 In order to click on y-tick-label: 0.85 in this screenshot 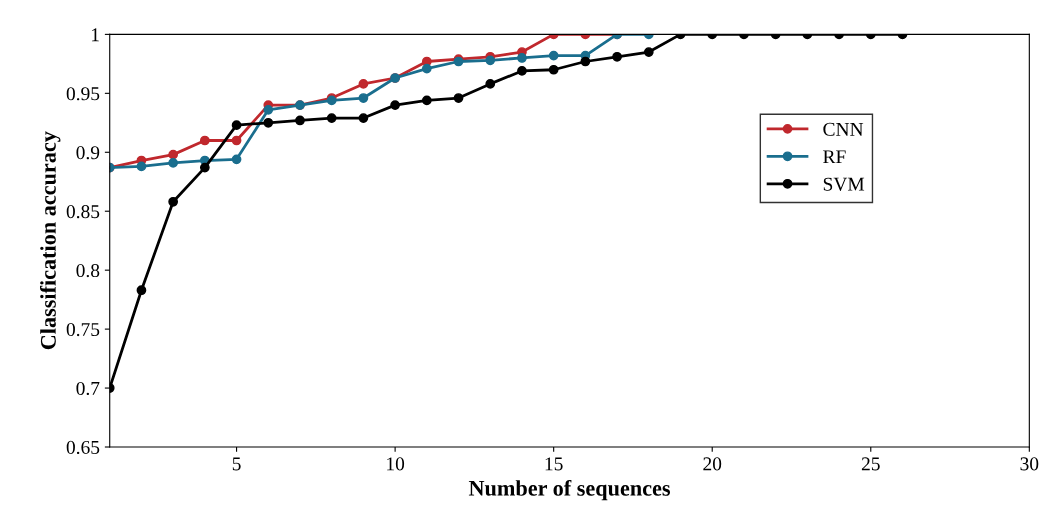, I will do `click(83, 212)`.